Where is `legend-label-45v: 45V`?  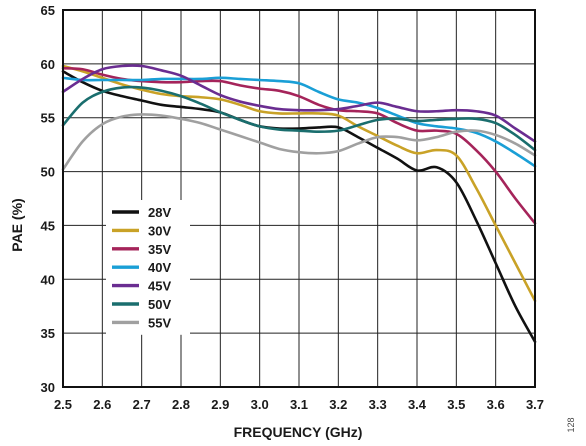
legend-label-45v: 45V is located at coordinates (159, 286).